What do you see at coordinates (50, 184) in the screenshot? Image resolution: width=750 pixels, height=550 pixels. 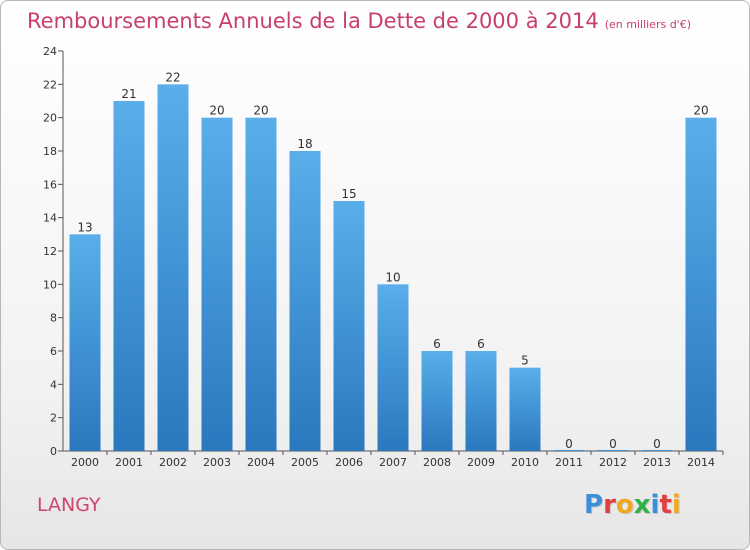 I see `y-tick-label: 16` at bounding box center [50, 184].